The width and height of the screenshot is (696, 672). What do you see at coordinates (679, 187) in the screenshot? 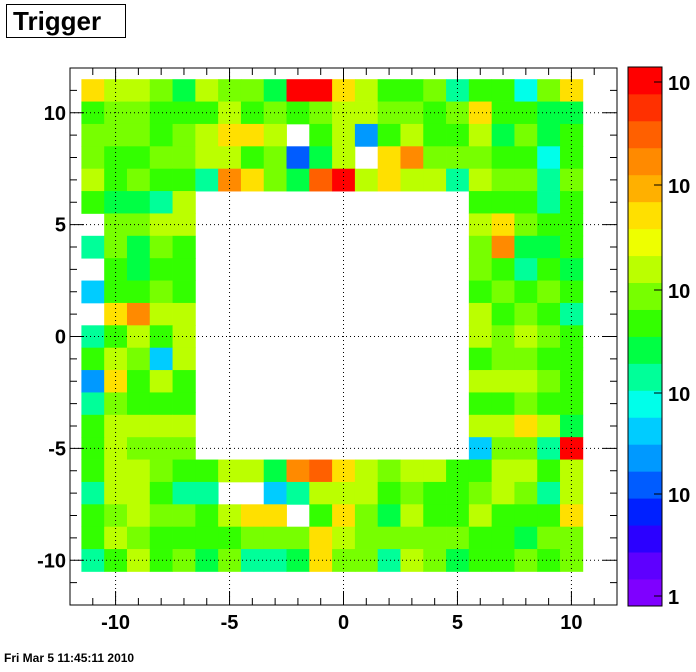
I see `palette-label: 10` at bounding box center [679, 187].